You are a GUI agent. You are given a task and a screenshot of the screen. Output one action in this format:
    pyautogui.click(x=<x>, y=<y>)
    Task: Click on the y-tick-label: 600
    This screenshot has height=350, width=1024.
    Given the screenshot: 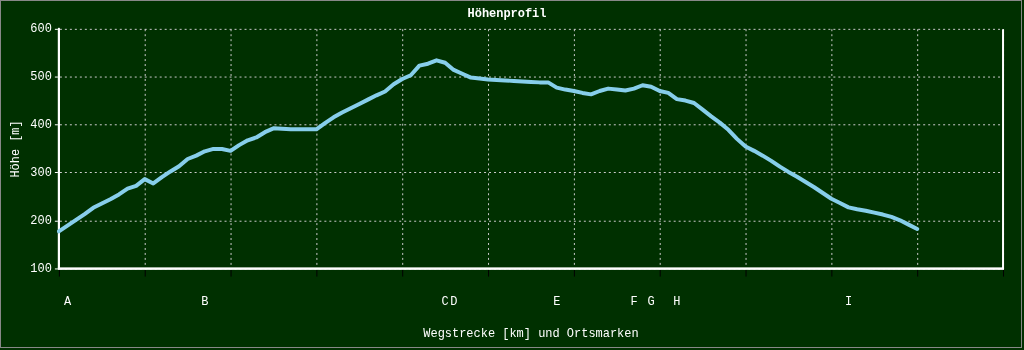 What is the action you would take?
    pyautogui.click(x=41, y=29)
    